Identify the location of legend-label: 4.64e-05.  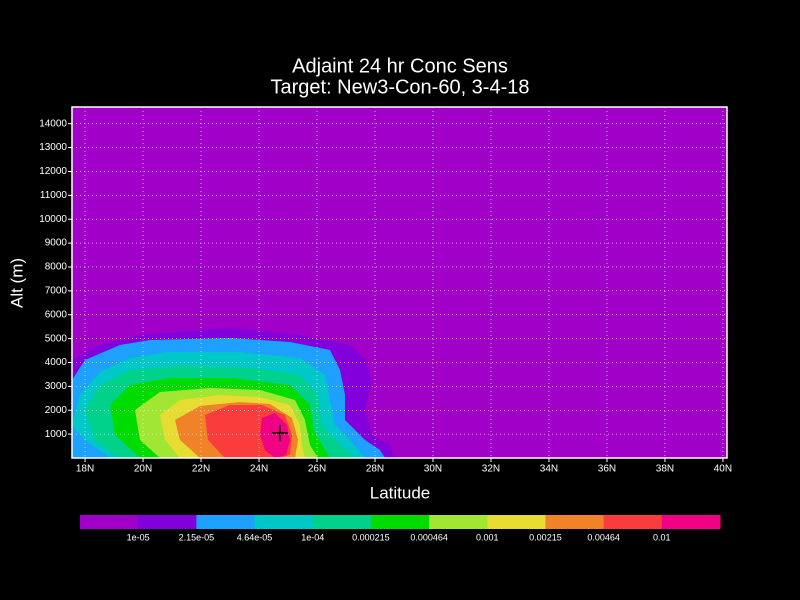
(255, 537).